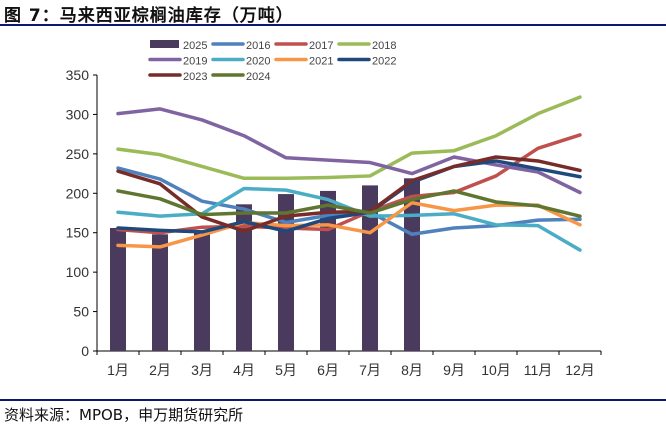  Describe the element at coordinates (333, 400) in the screenshot. I see `footer-divider` at that location.